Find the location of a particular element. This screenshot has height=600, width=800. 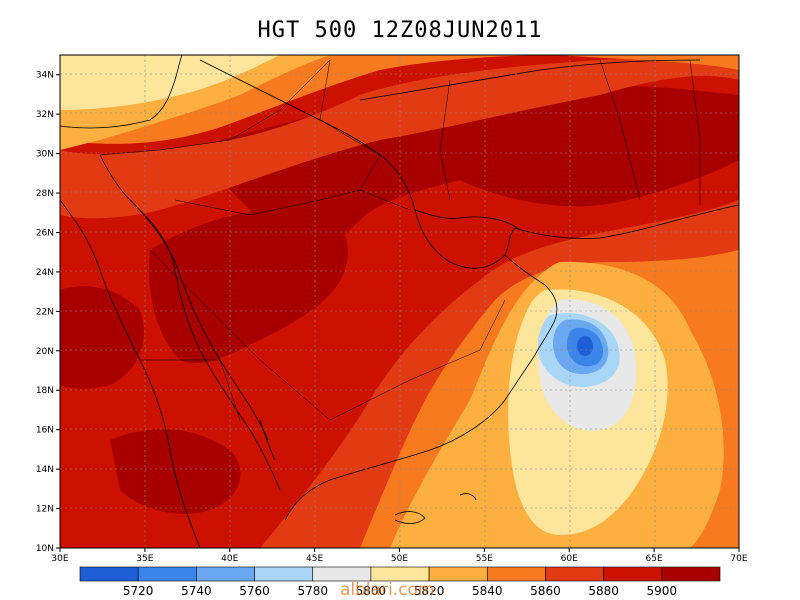

y-tick-label: 30N is located at coordinates (45, 155).